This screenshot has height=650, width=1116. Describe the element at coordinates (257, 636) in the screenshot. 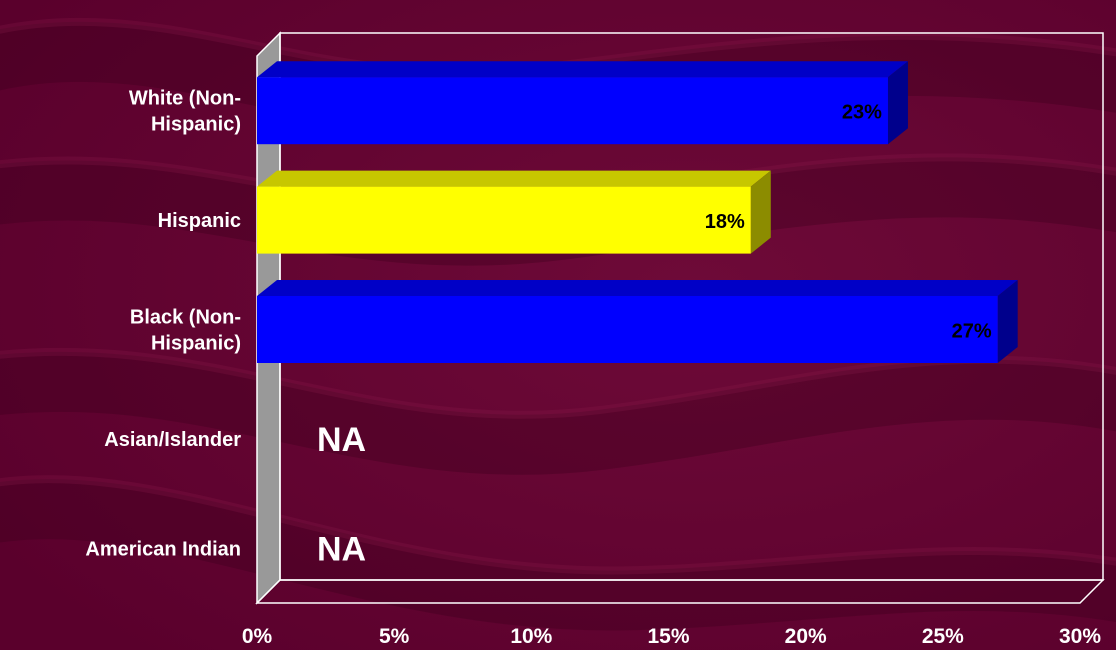

I see `x-tick-label: 0%` at that location.